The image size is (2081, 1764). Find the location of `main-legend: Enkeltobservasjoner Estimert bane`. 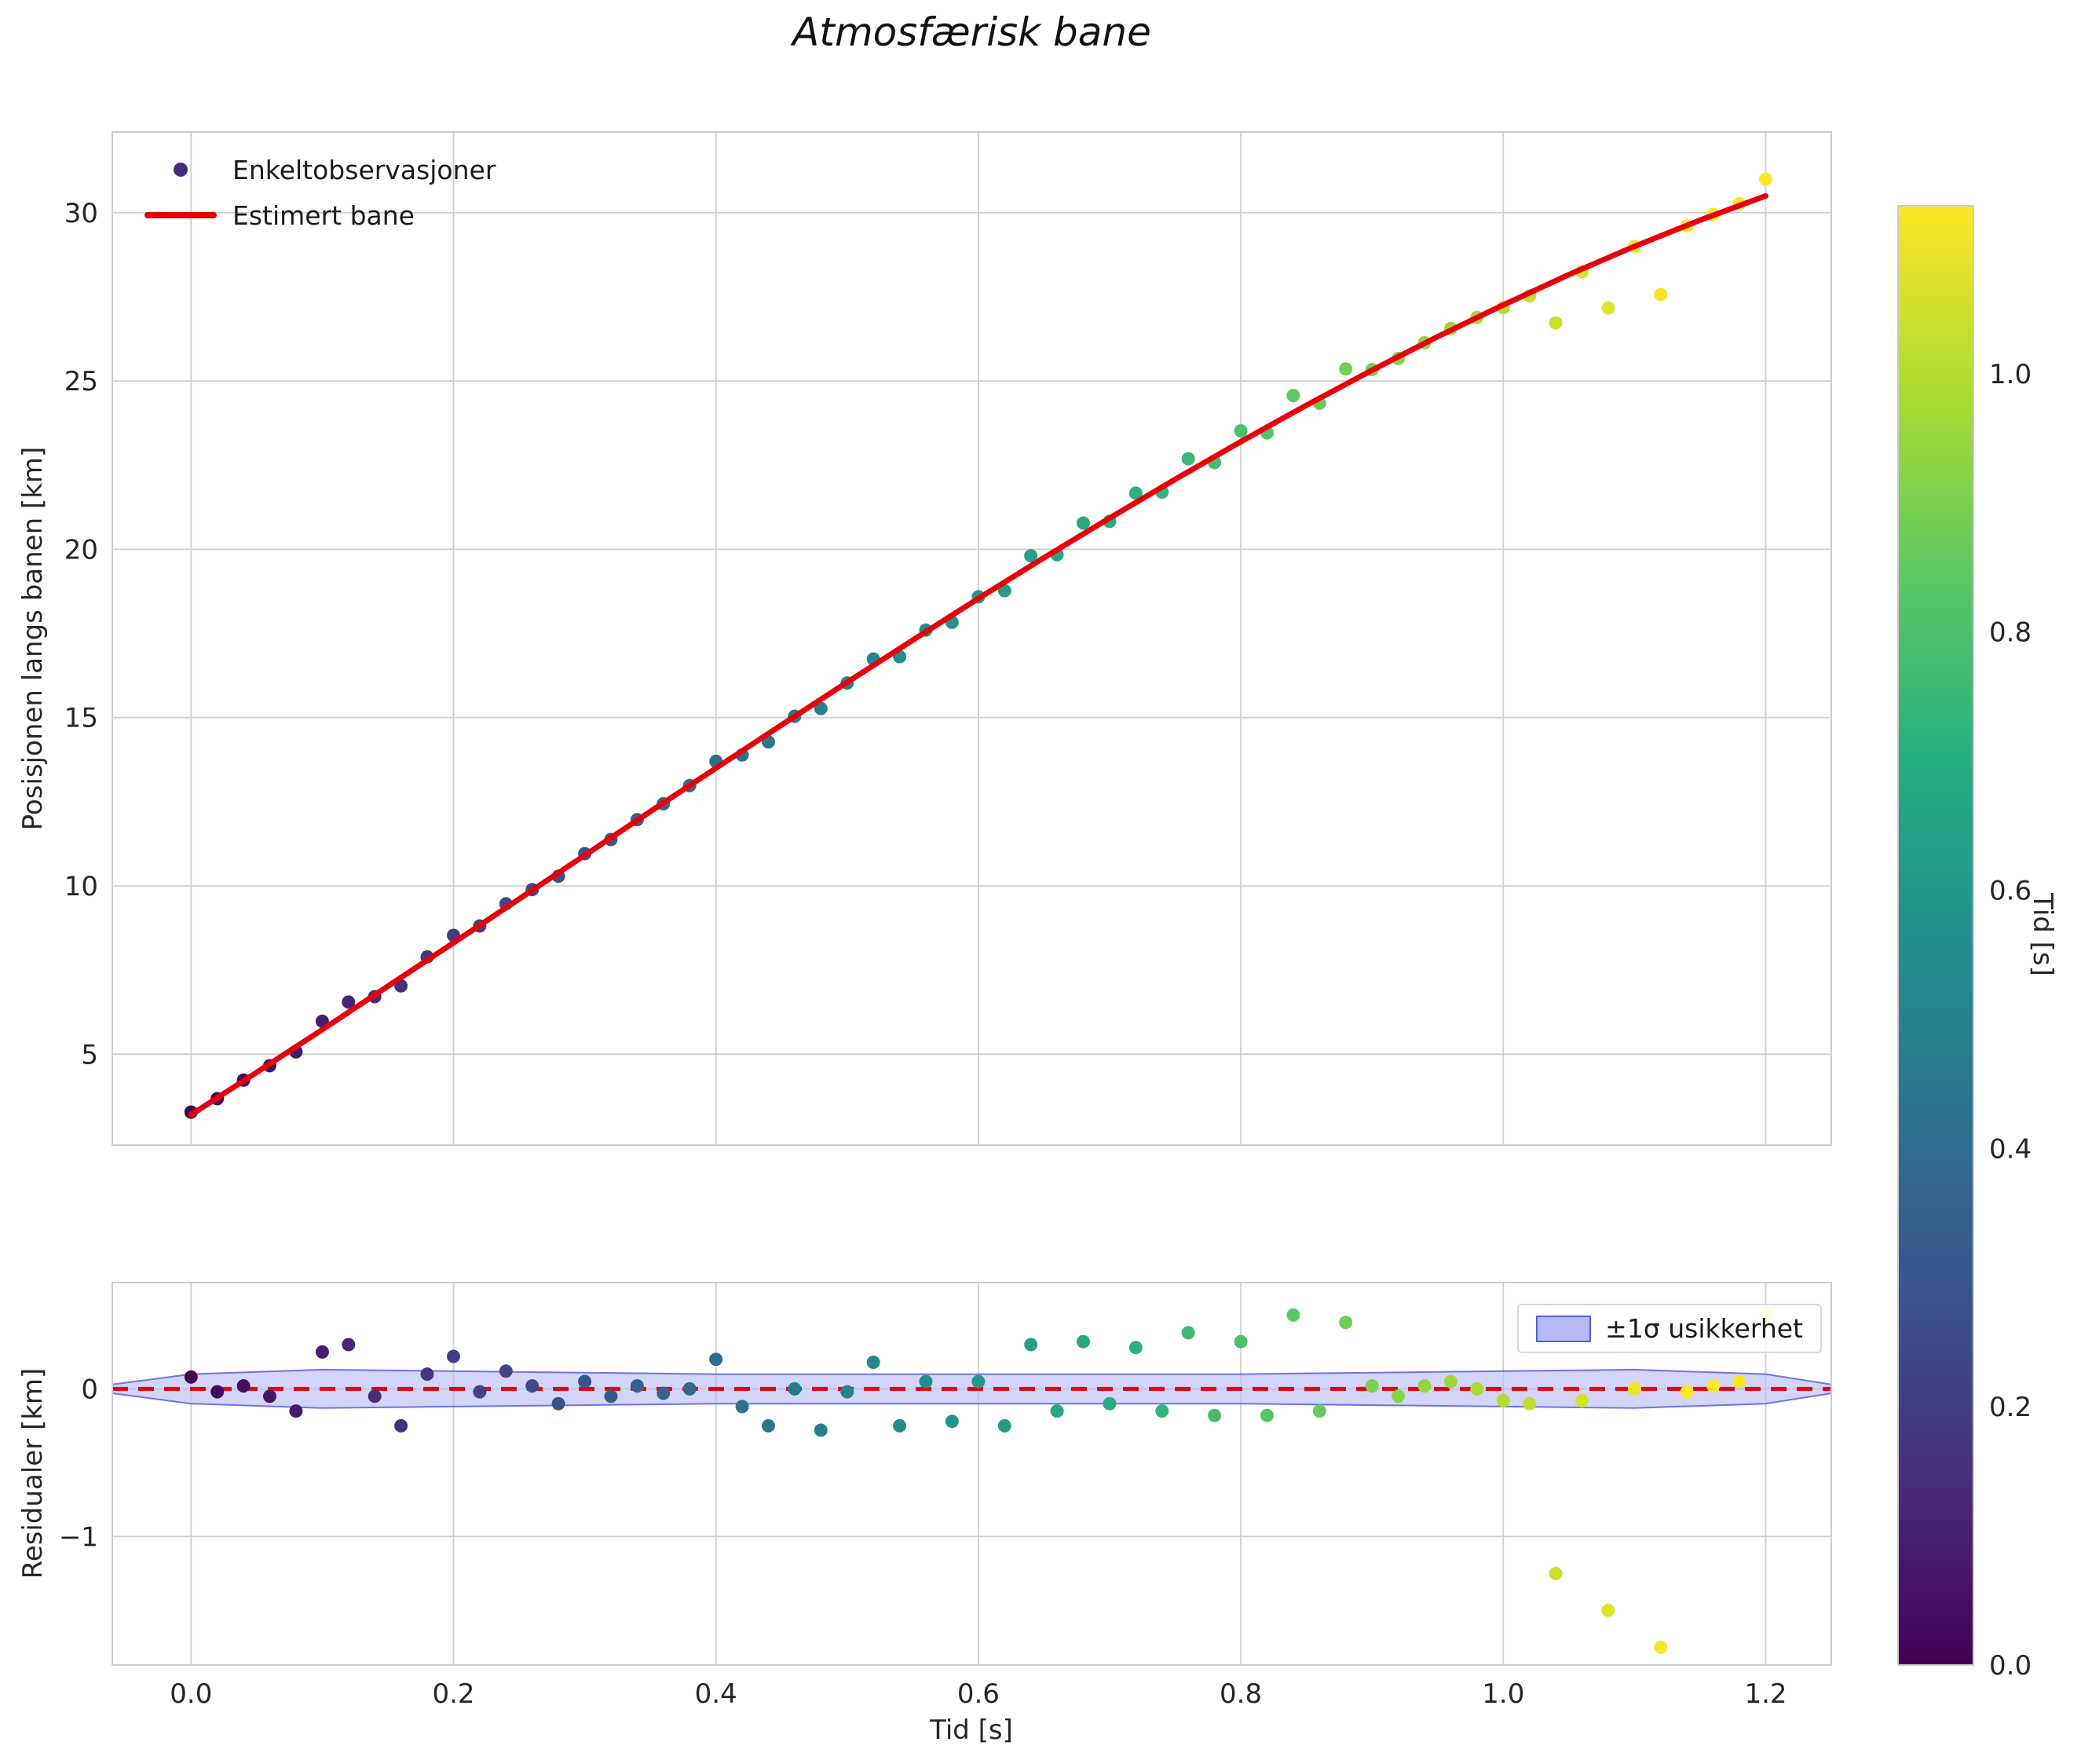

main-legend: Enkeltobservasjoner Estimert bane is located at coordinates (318, 193).